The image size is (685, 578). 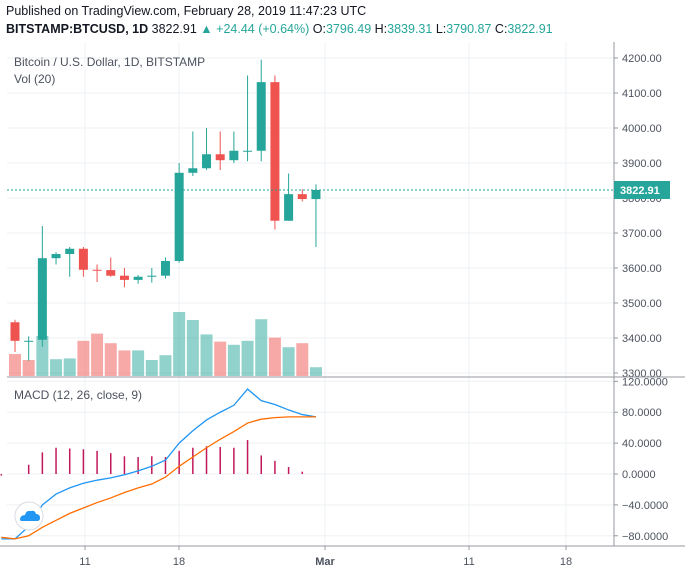 What do you see at coordinates (642, 129) in the screenshot?
I see `price-tick-label: 4000.00` at bounding box center [642, 129].